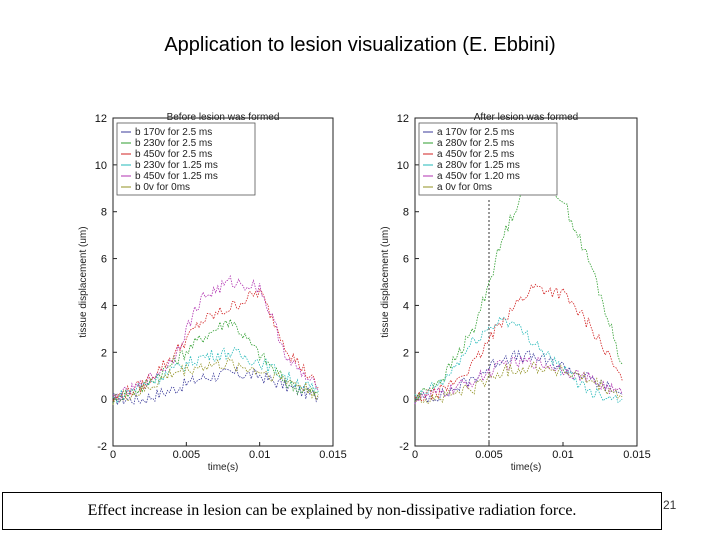 The width and height of the screenshot is (720, 540). What do you see at coordinates (101, 119) in the screenshot?
I see `y-tick-label-0-7: 12` at bounding box center [101, 119].